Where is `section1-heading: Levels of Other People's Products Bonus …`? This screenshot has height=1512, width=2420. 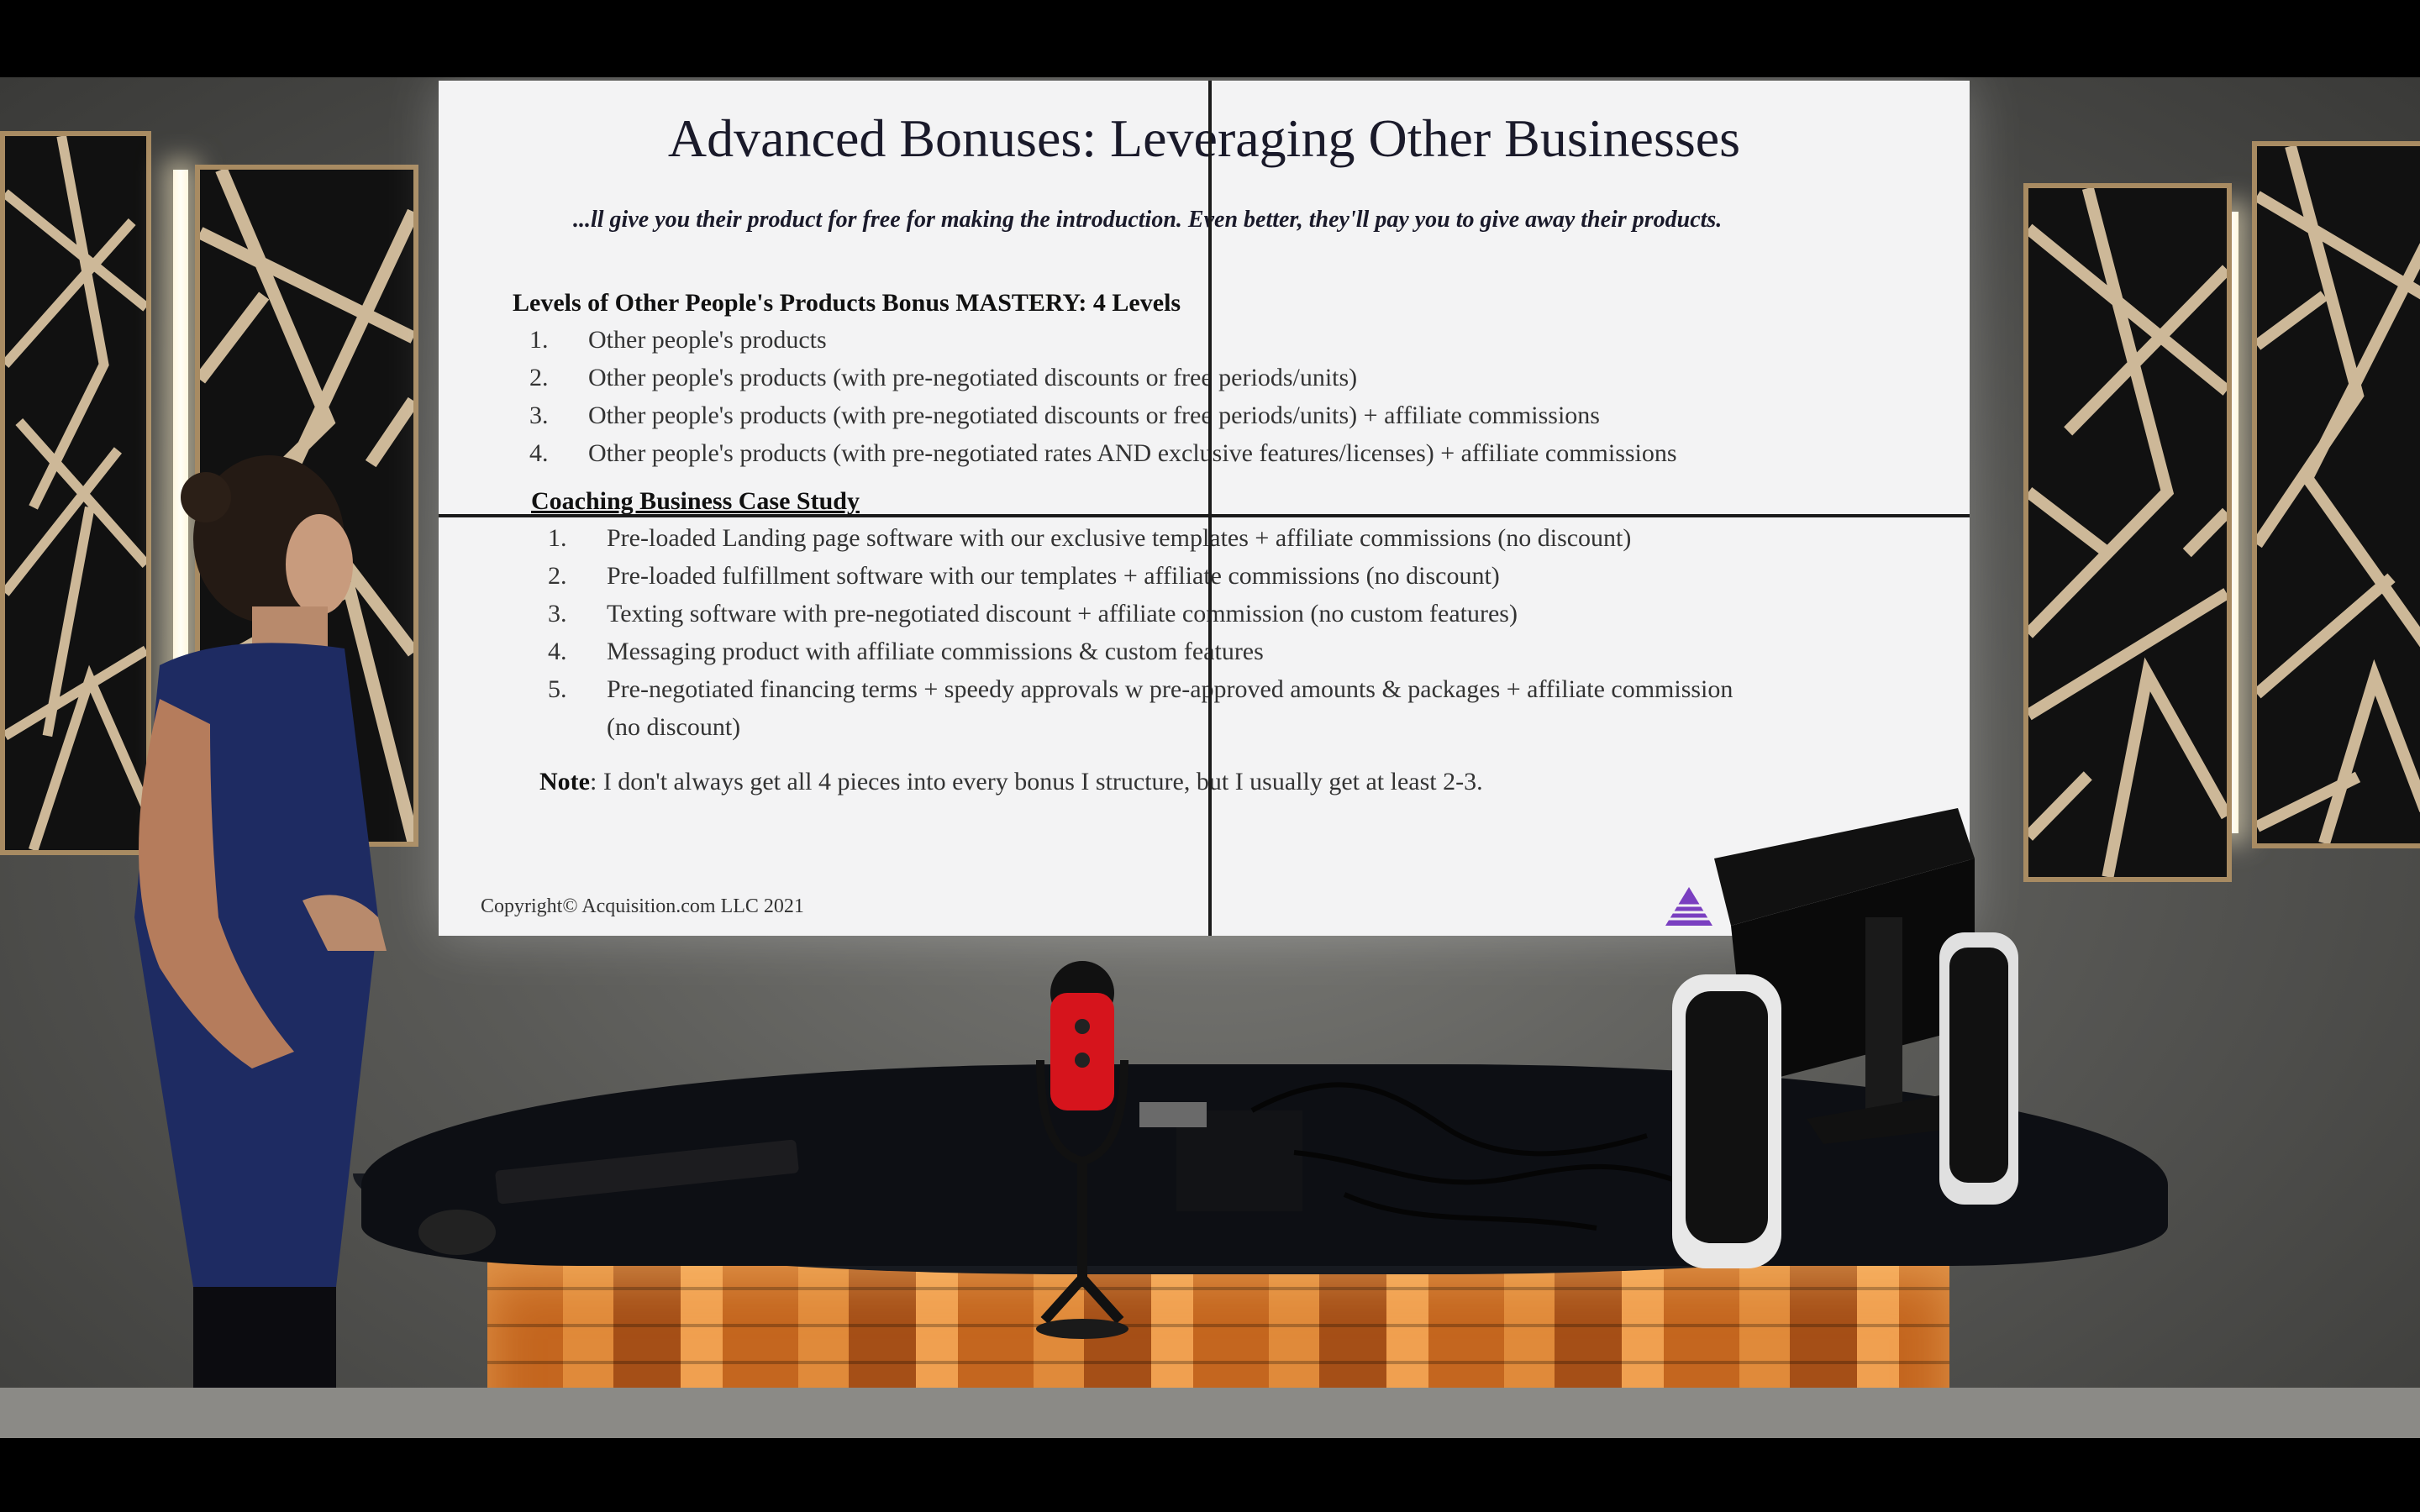 section1-heading: Levels of Other People's Products Bonus … is located at coordinates (847, 303).